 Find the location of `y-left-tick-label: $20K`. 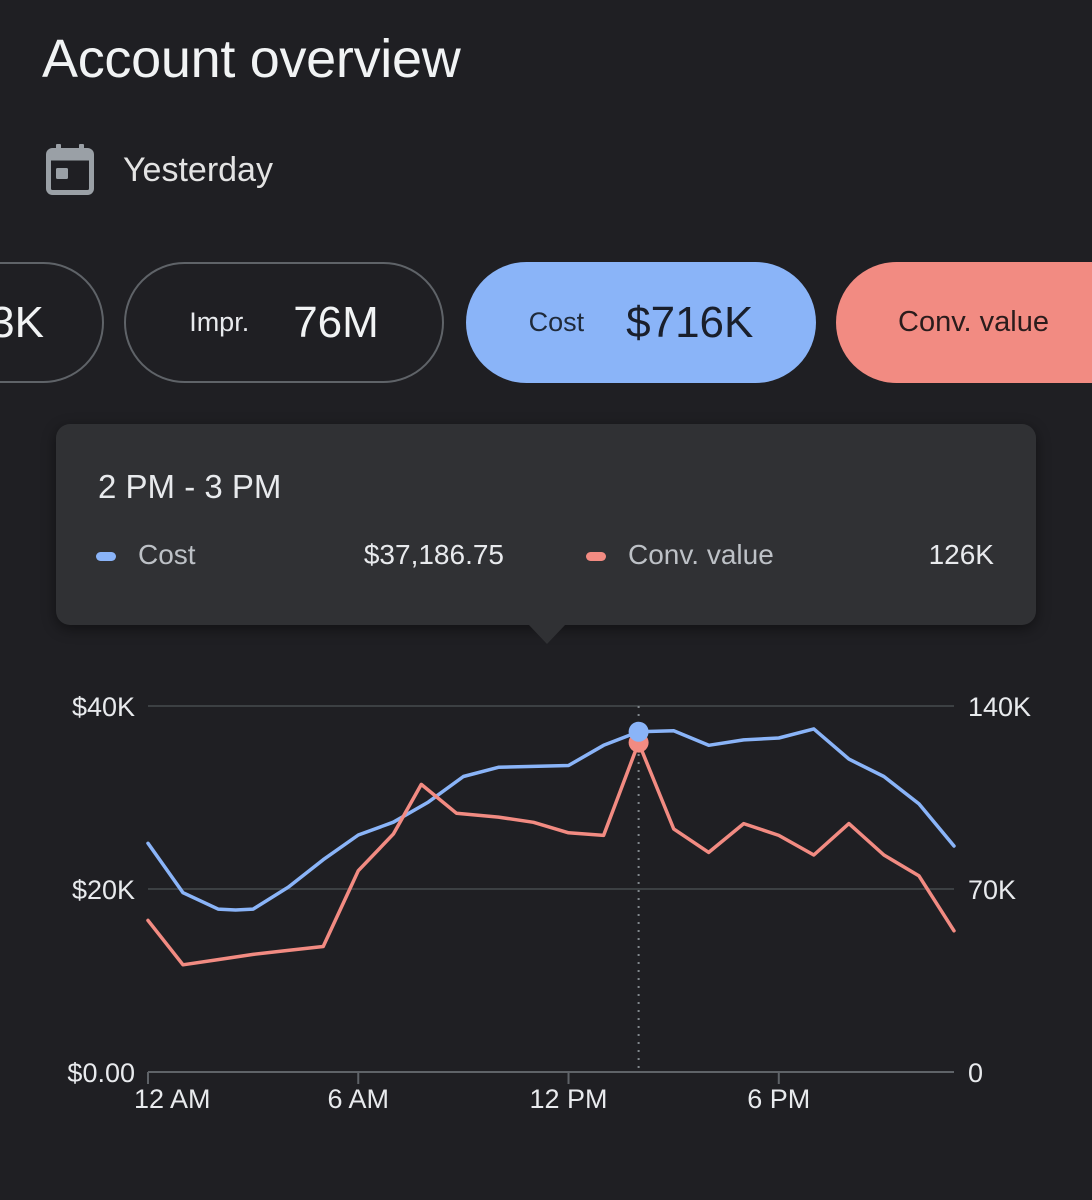

y-left-tick-label: $20K is located at coordinates (103, 890).